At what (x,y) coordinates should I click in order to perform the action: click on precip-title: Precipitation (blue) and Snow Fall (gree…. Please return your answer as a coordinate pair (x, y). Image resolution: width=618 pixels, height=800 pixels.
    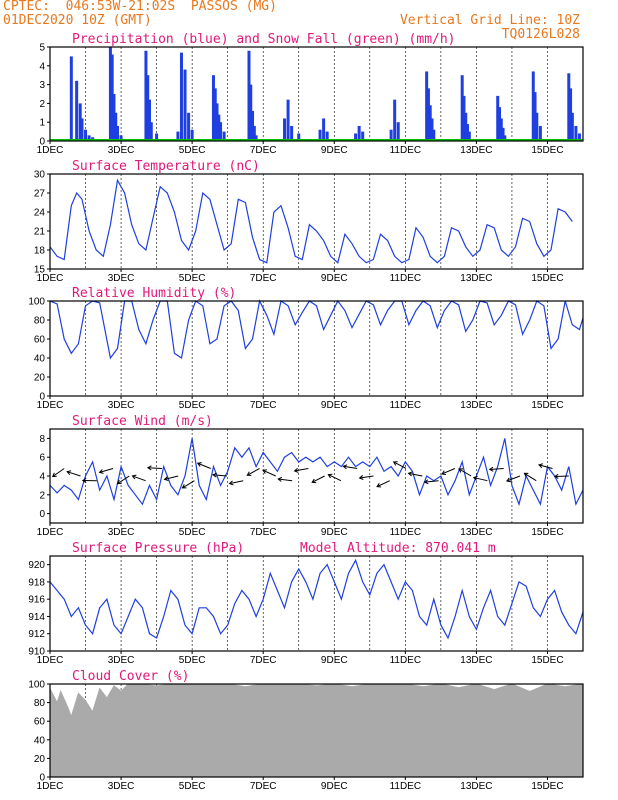
    Looking at the image, I should click on (264, 39).